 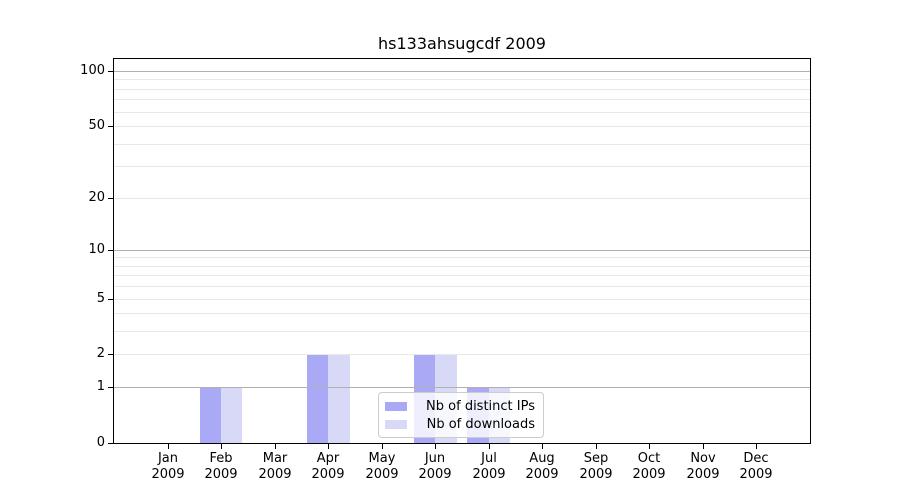 I want to click on legend-swatch-downloads, so click(x=396, y=424).